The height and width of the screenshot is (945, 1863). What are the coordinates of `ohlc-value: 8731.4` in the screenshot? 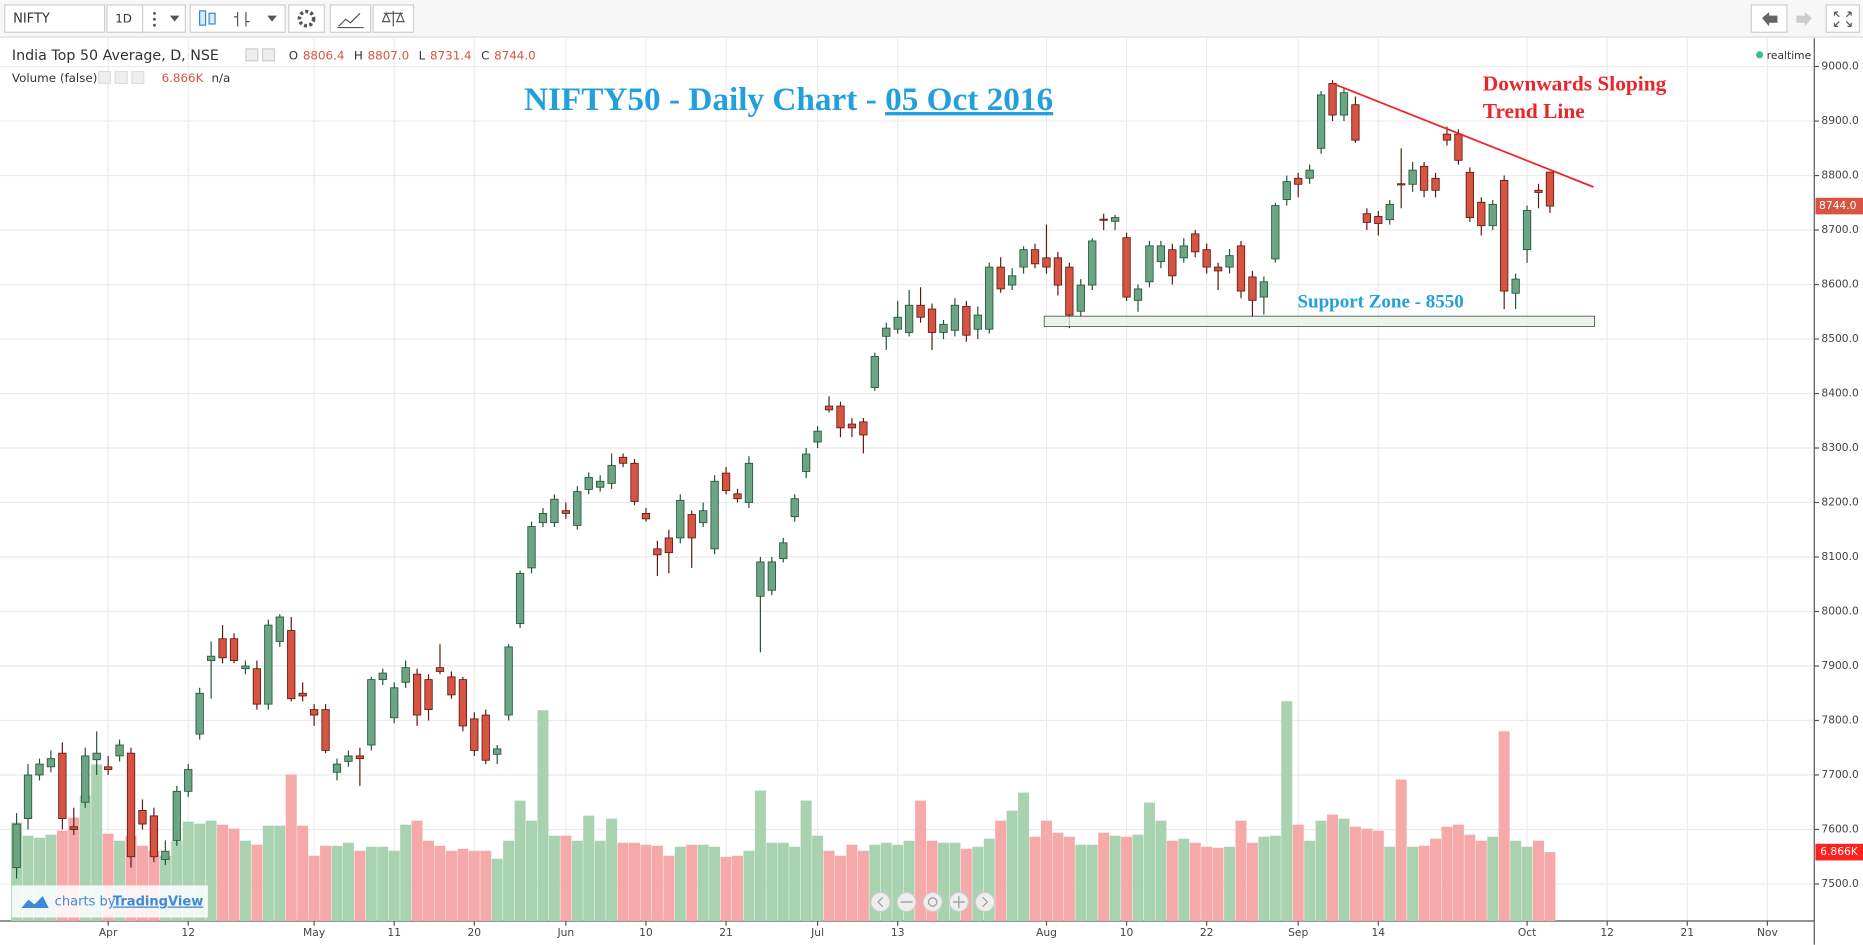 It's located at (451, 56).